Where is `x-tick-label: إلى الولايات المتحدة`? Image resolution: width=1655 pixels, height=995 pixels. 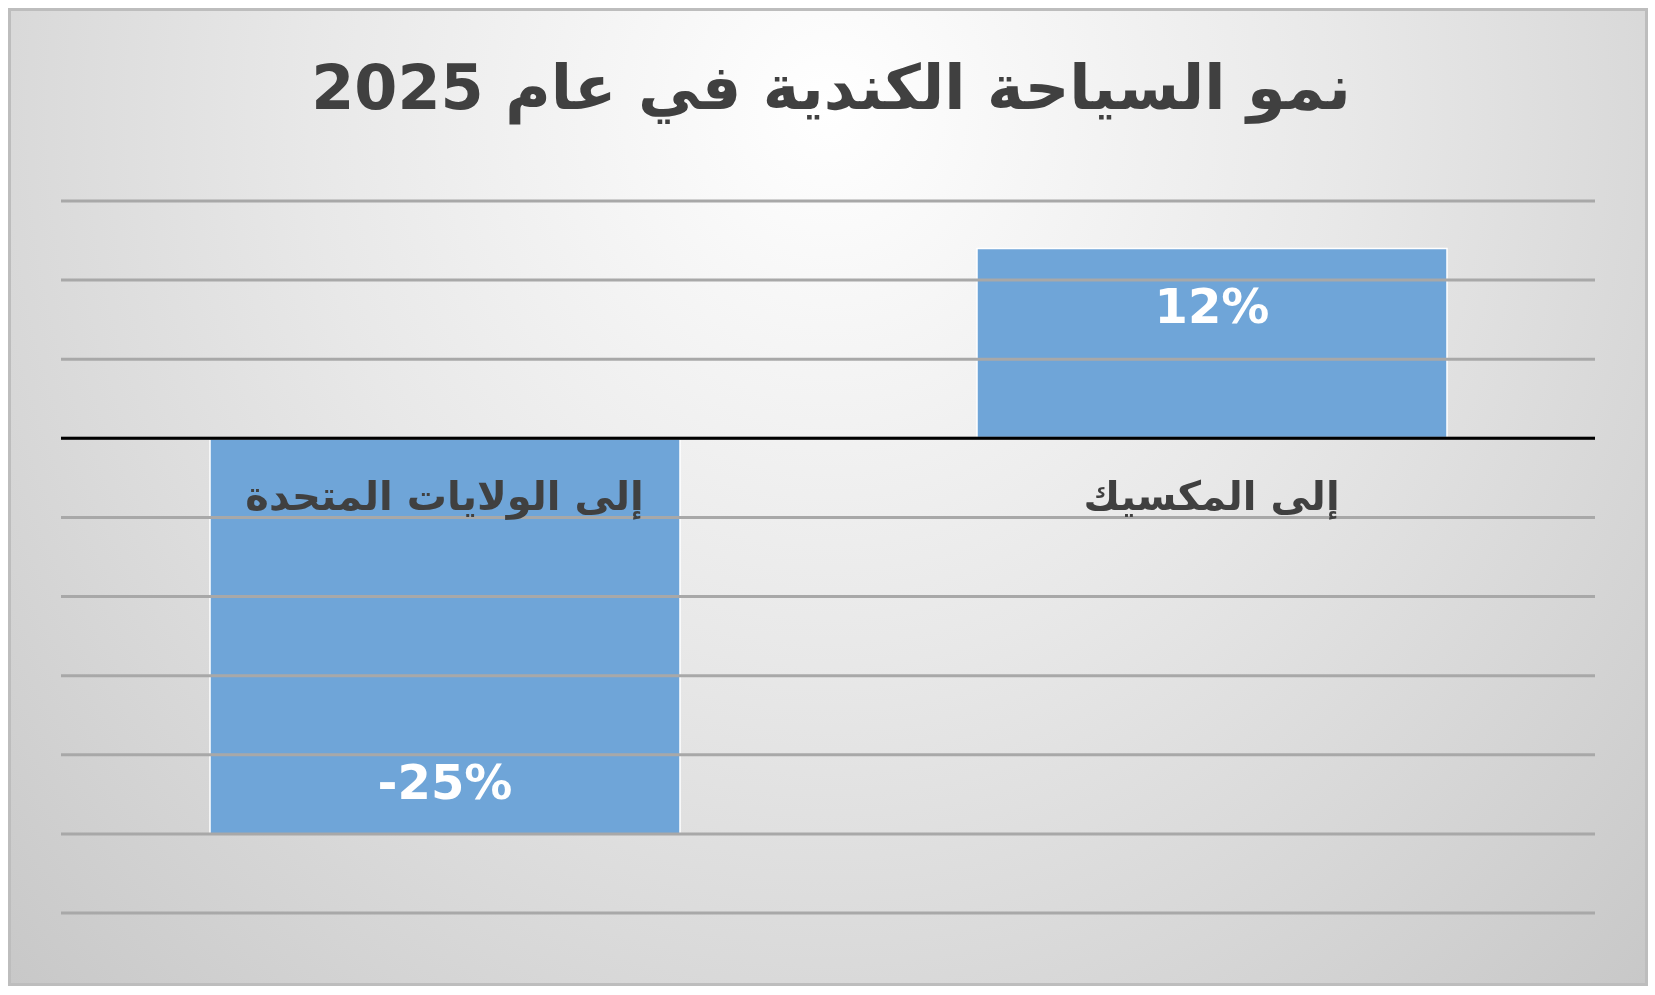 x-tick-label: إلى الولايات المتحدة is located at coordinates (444, 497).